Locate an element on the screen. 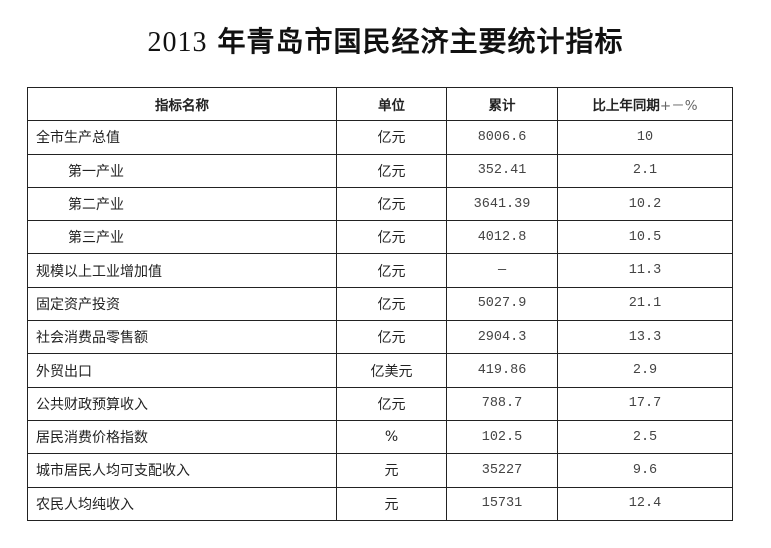 The width and height of the screenshot is (771, 548). row-name: 全市生产总值 is located at coordinates (182, 137).